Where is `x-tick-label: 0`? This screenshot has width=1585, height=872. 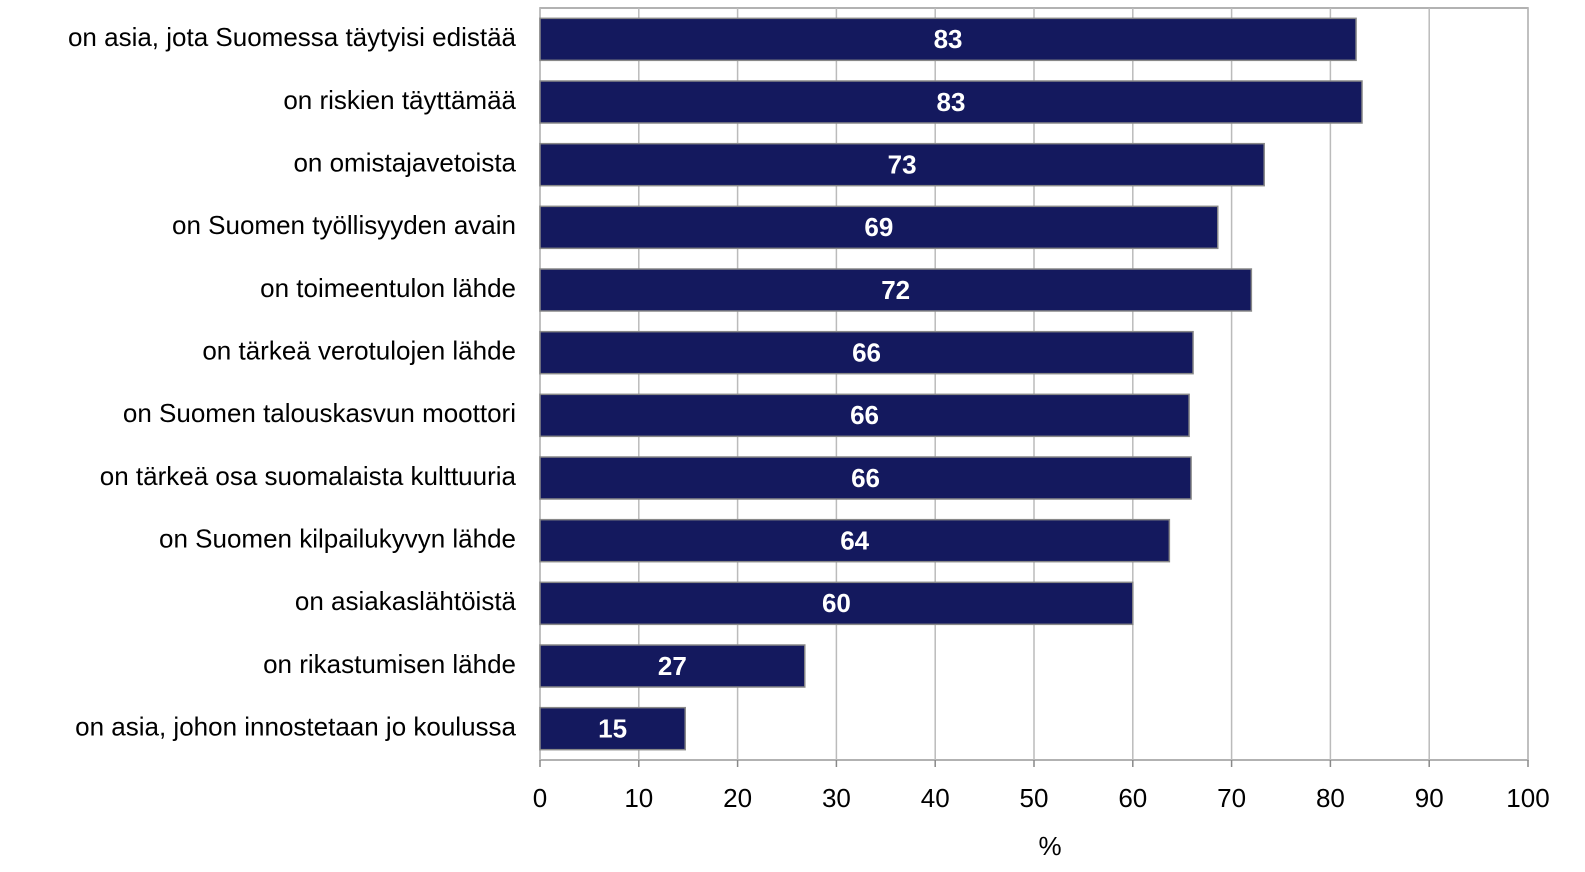 x-tick-label: 0 is located at coordinates (540, 798).